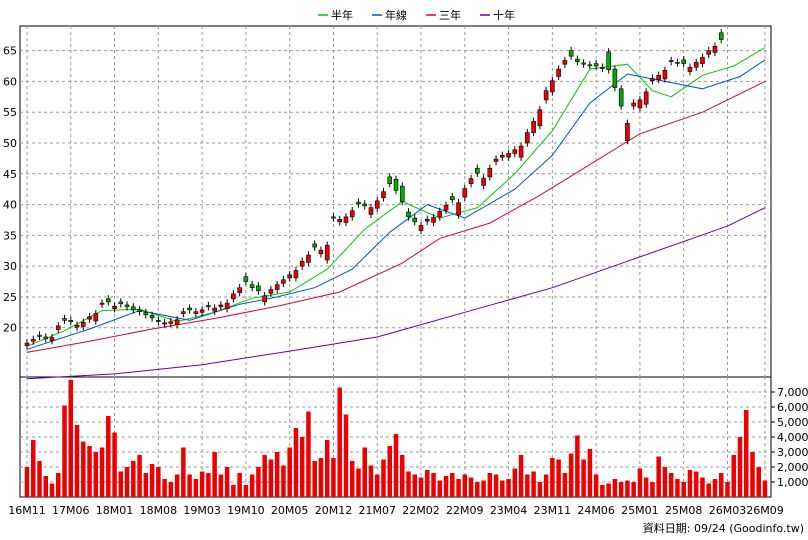 The image size is (808, 540). I want to click on x-tick-label: 20M12, so click(334, 510).